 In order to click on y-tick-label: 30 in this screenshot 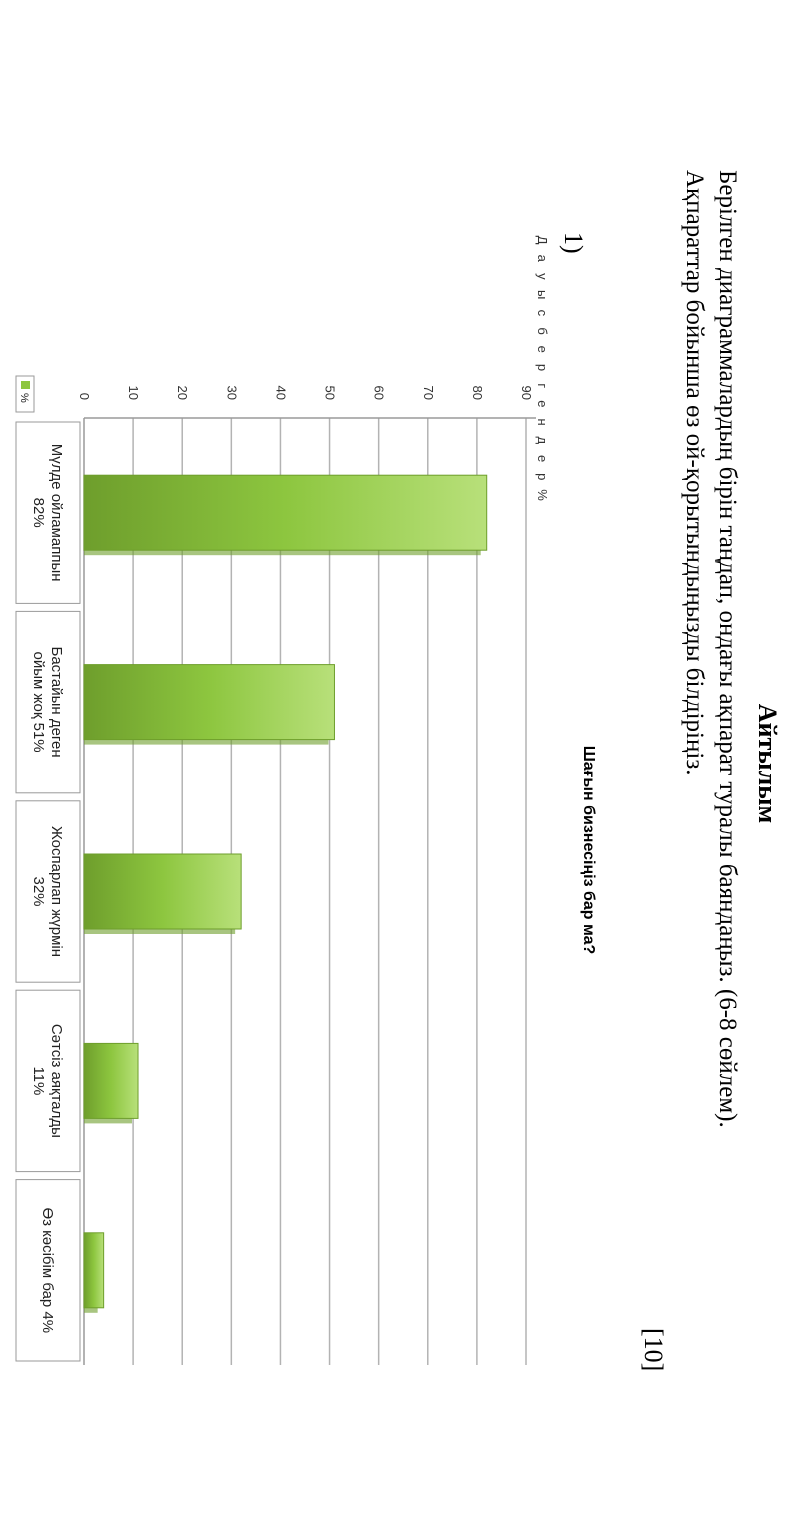, I will do `click(231, 393)`.